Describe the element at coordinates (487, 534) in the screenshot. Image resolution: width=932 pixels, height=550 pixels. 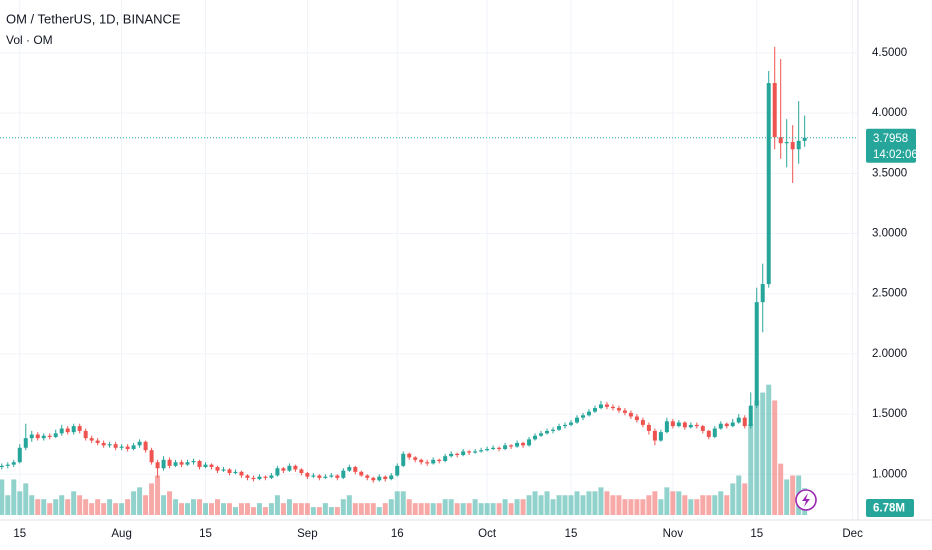
I see `x-tick-label: Oct` at that location.